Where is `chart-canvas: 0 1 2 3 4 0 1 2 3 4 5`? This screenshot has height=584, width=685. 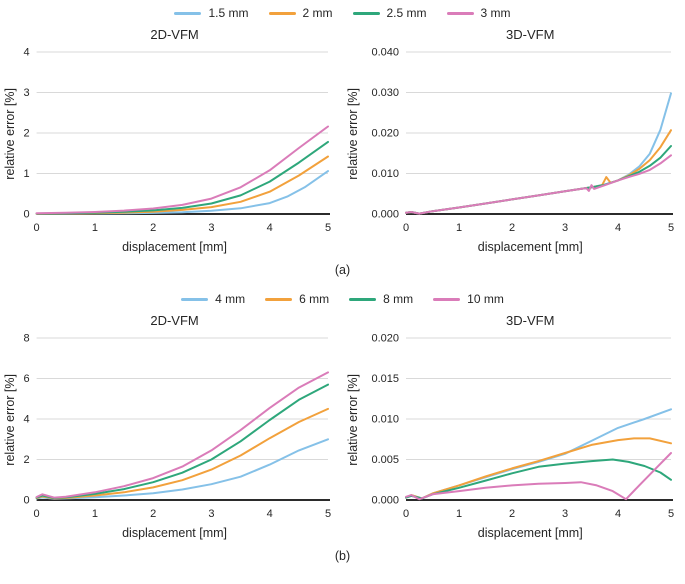 chart-canvas: 0 1 2 3 4 0 1 2 3 4 5 is located at coordinates (178, 141).